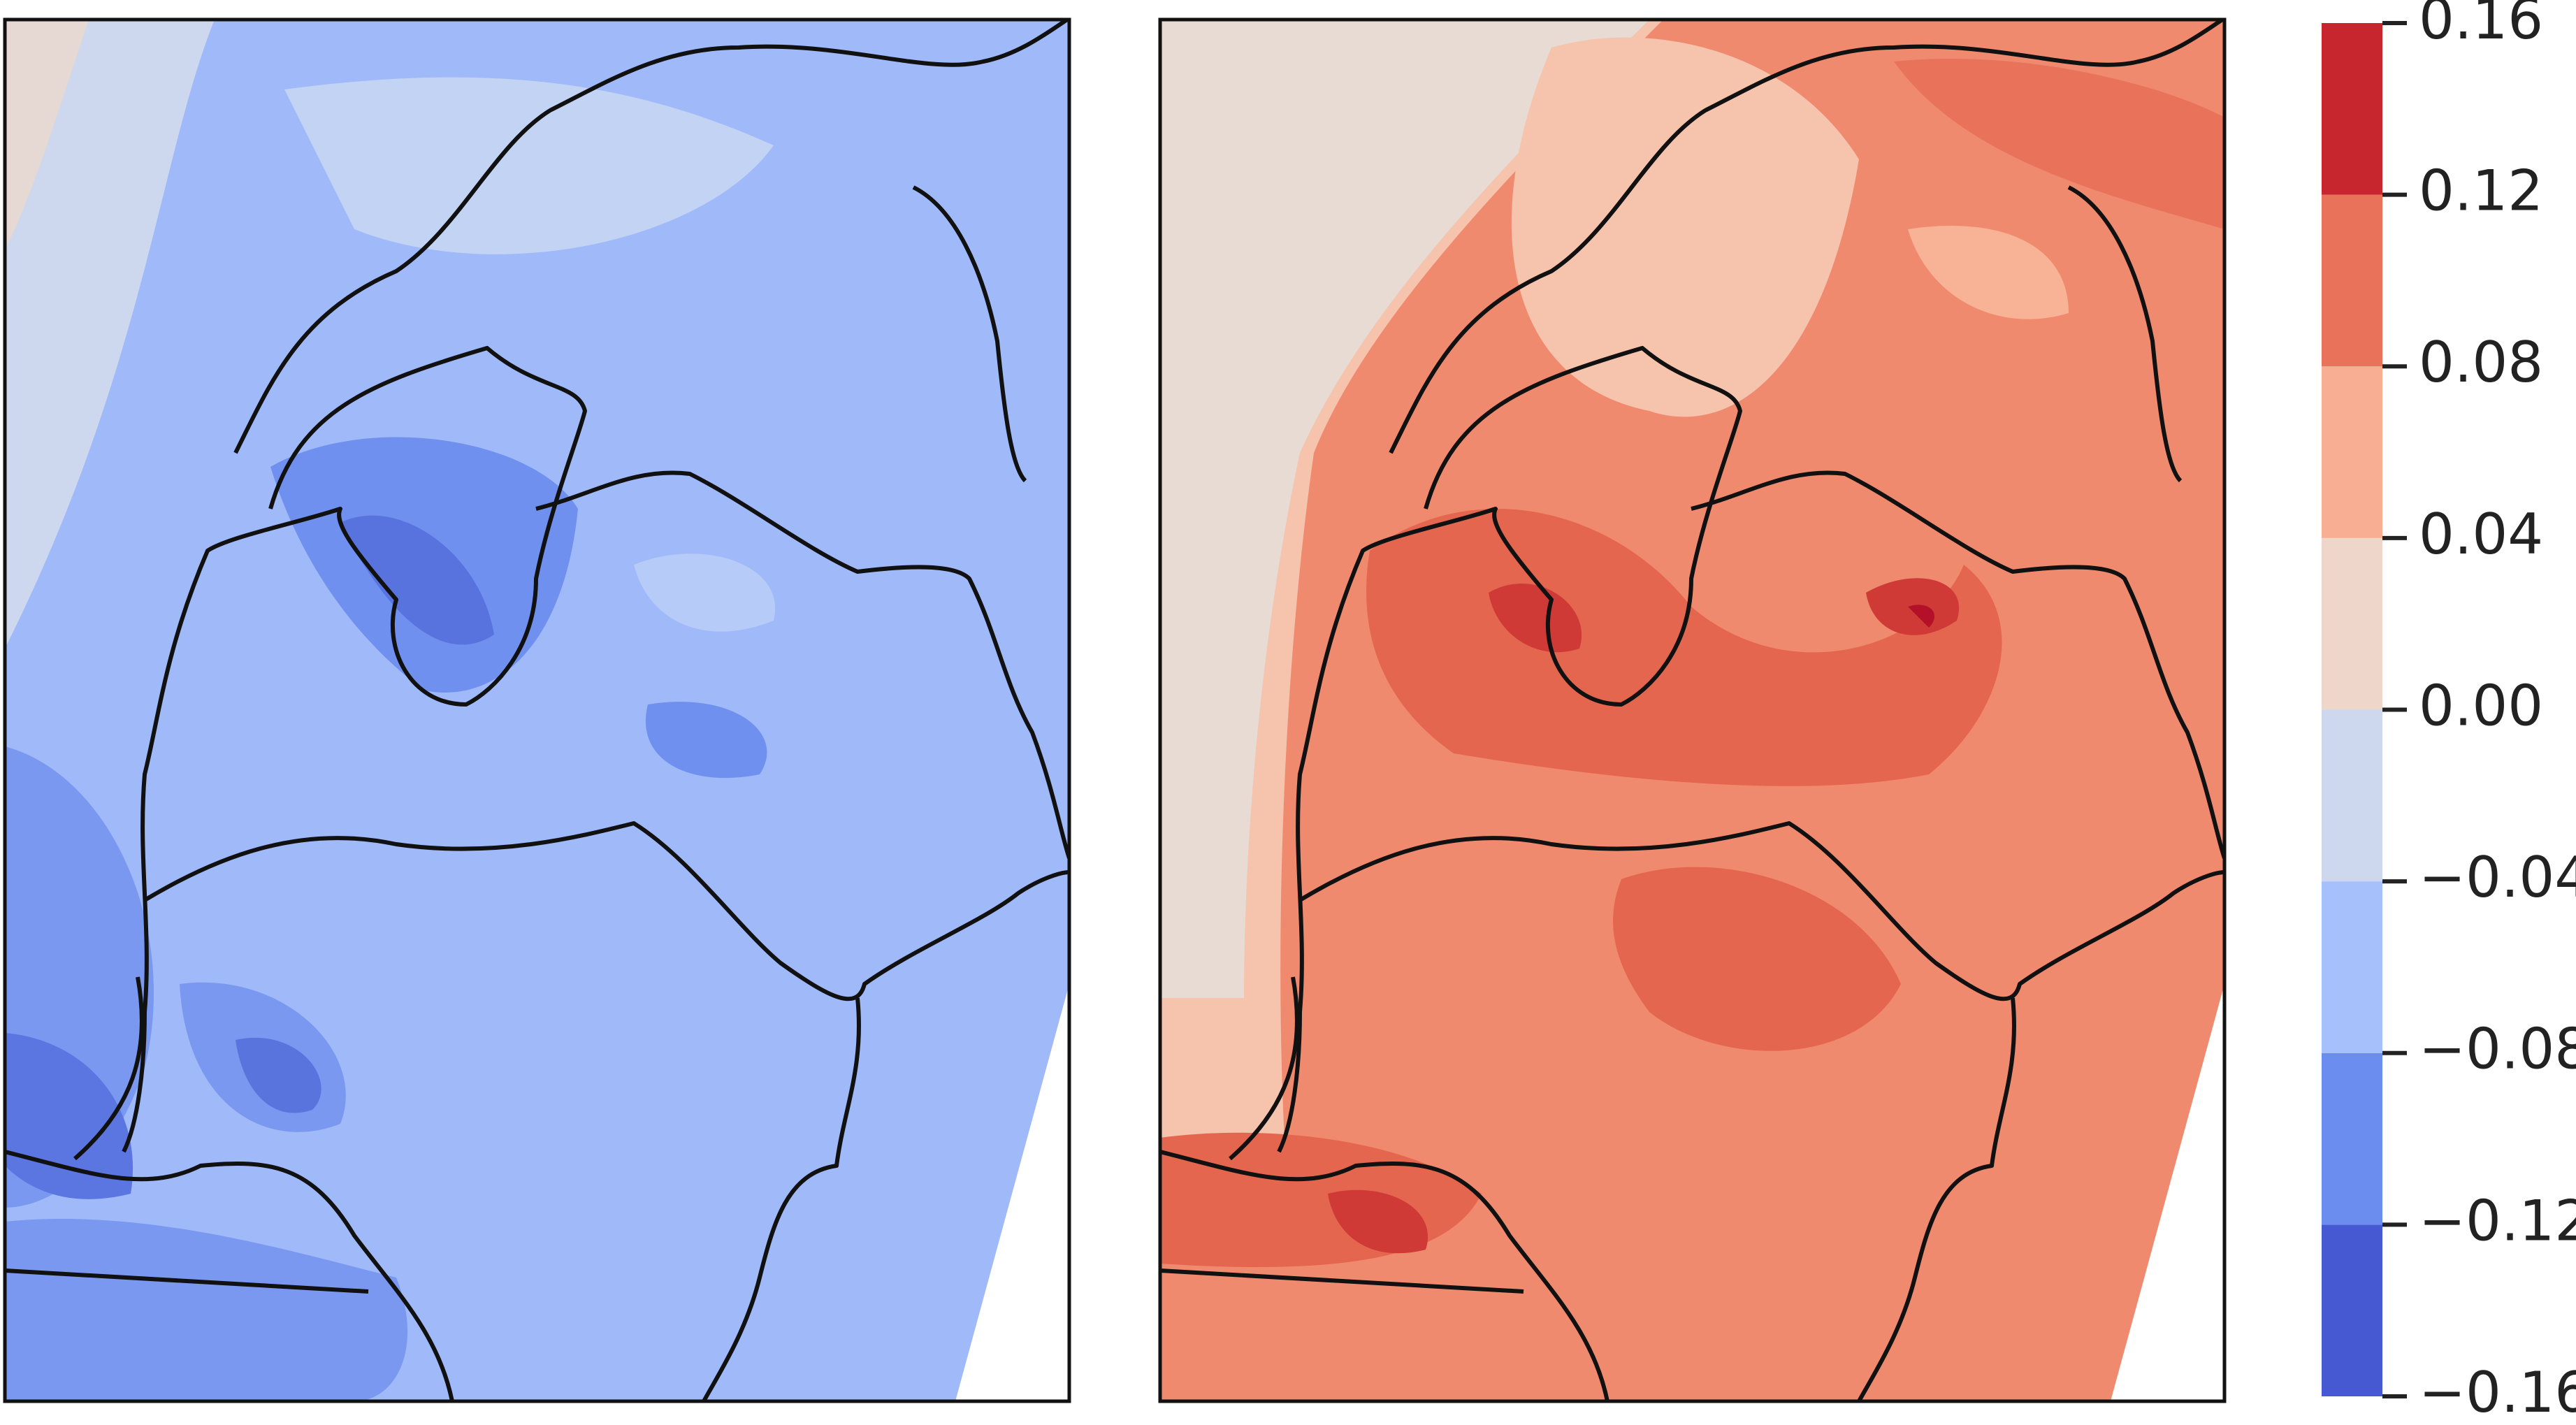 Image resolution: width=2576 pixels, height=1425 pixels. What do you see at coordinates (2481, 362) in the screenshot?
I see `colorbar-tick-label: 0.08` at bounding box center [2481, 362].